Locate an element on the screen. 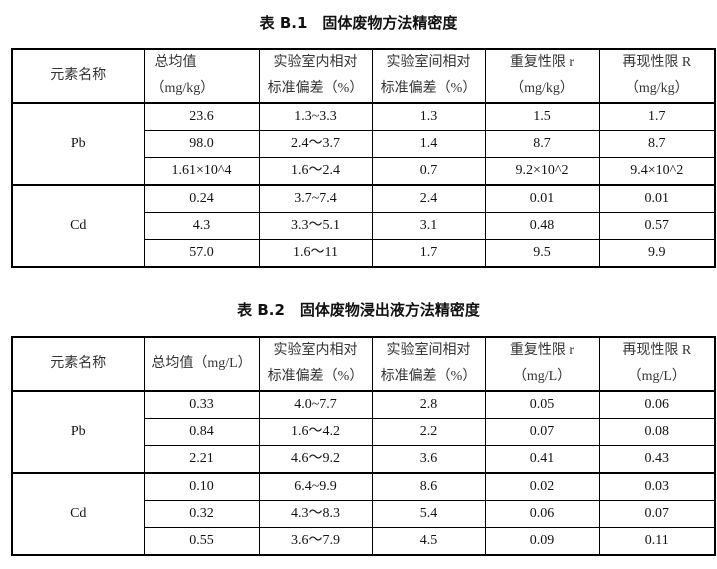  column-header: 总均值 （mg/kg） is located at coordinates (201, 76).